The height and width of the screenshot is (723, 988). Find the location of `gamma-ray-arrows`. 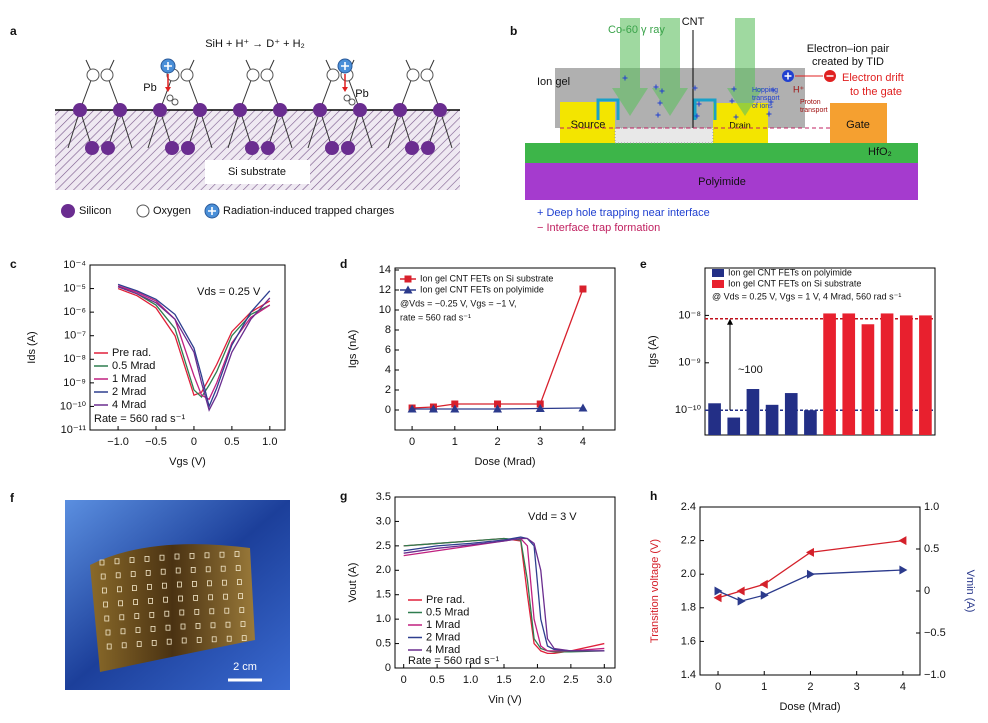

gamma-ray-arrows is located at coordinates (687, 67).